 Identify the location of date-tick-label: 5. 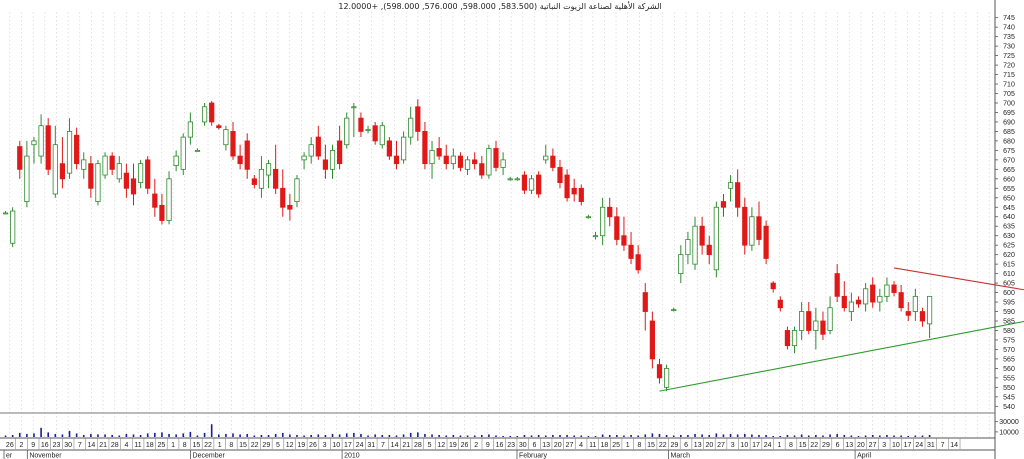
(430, 445).